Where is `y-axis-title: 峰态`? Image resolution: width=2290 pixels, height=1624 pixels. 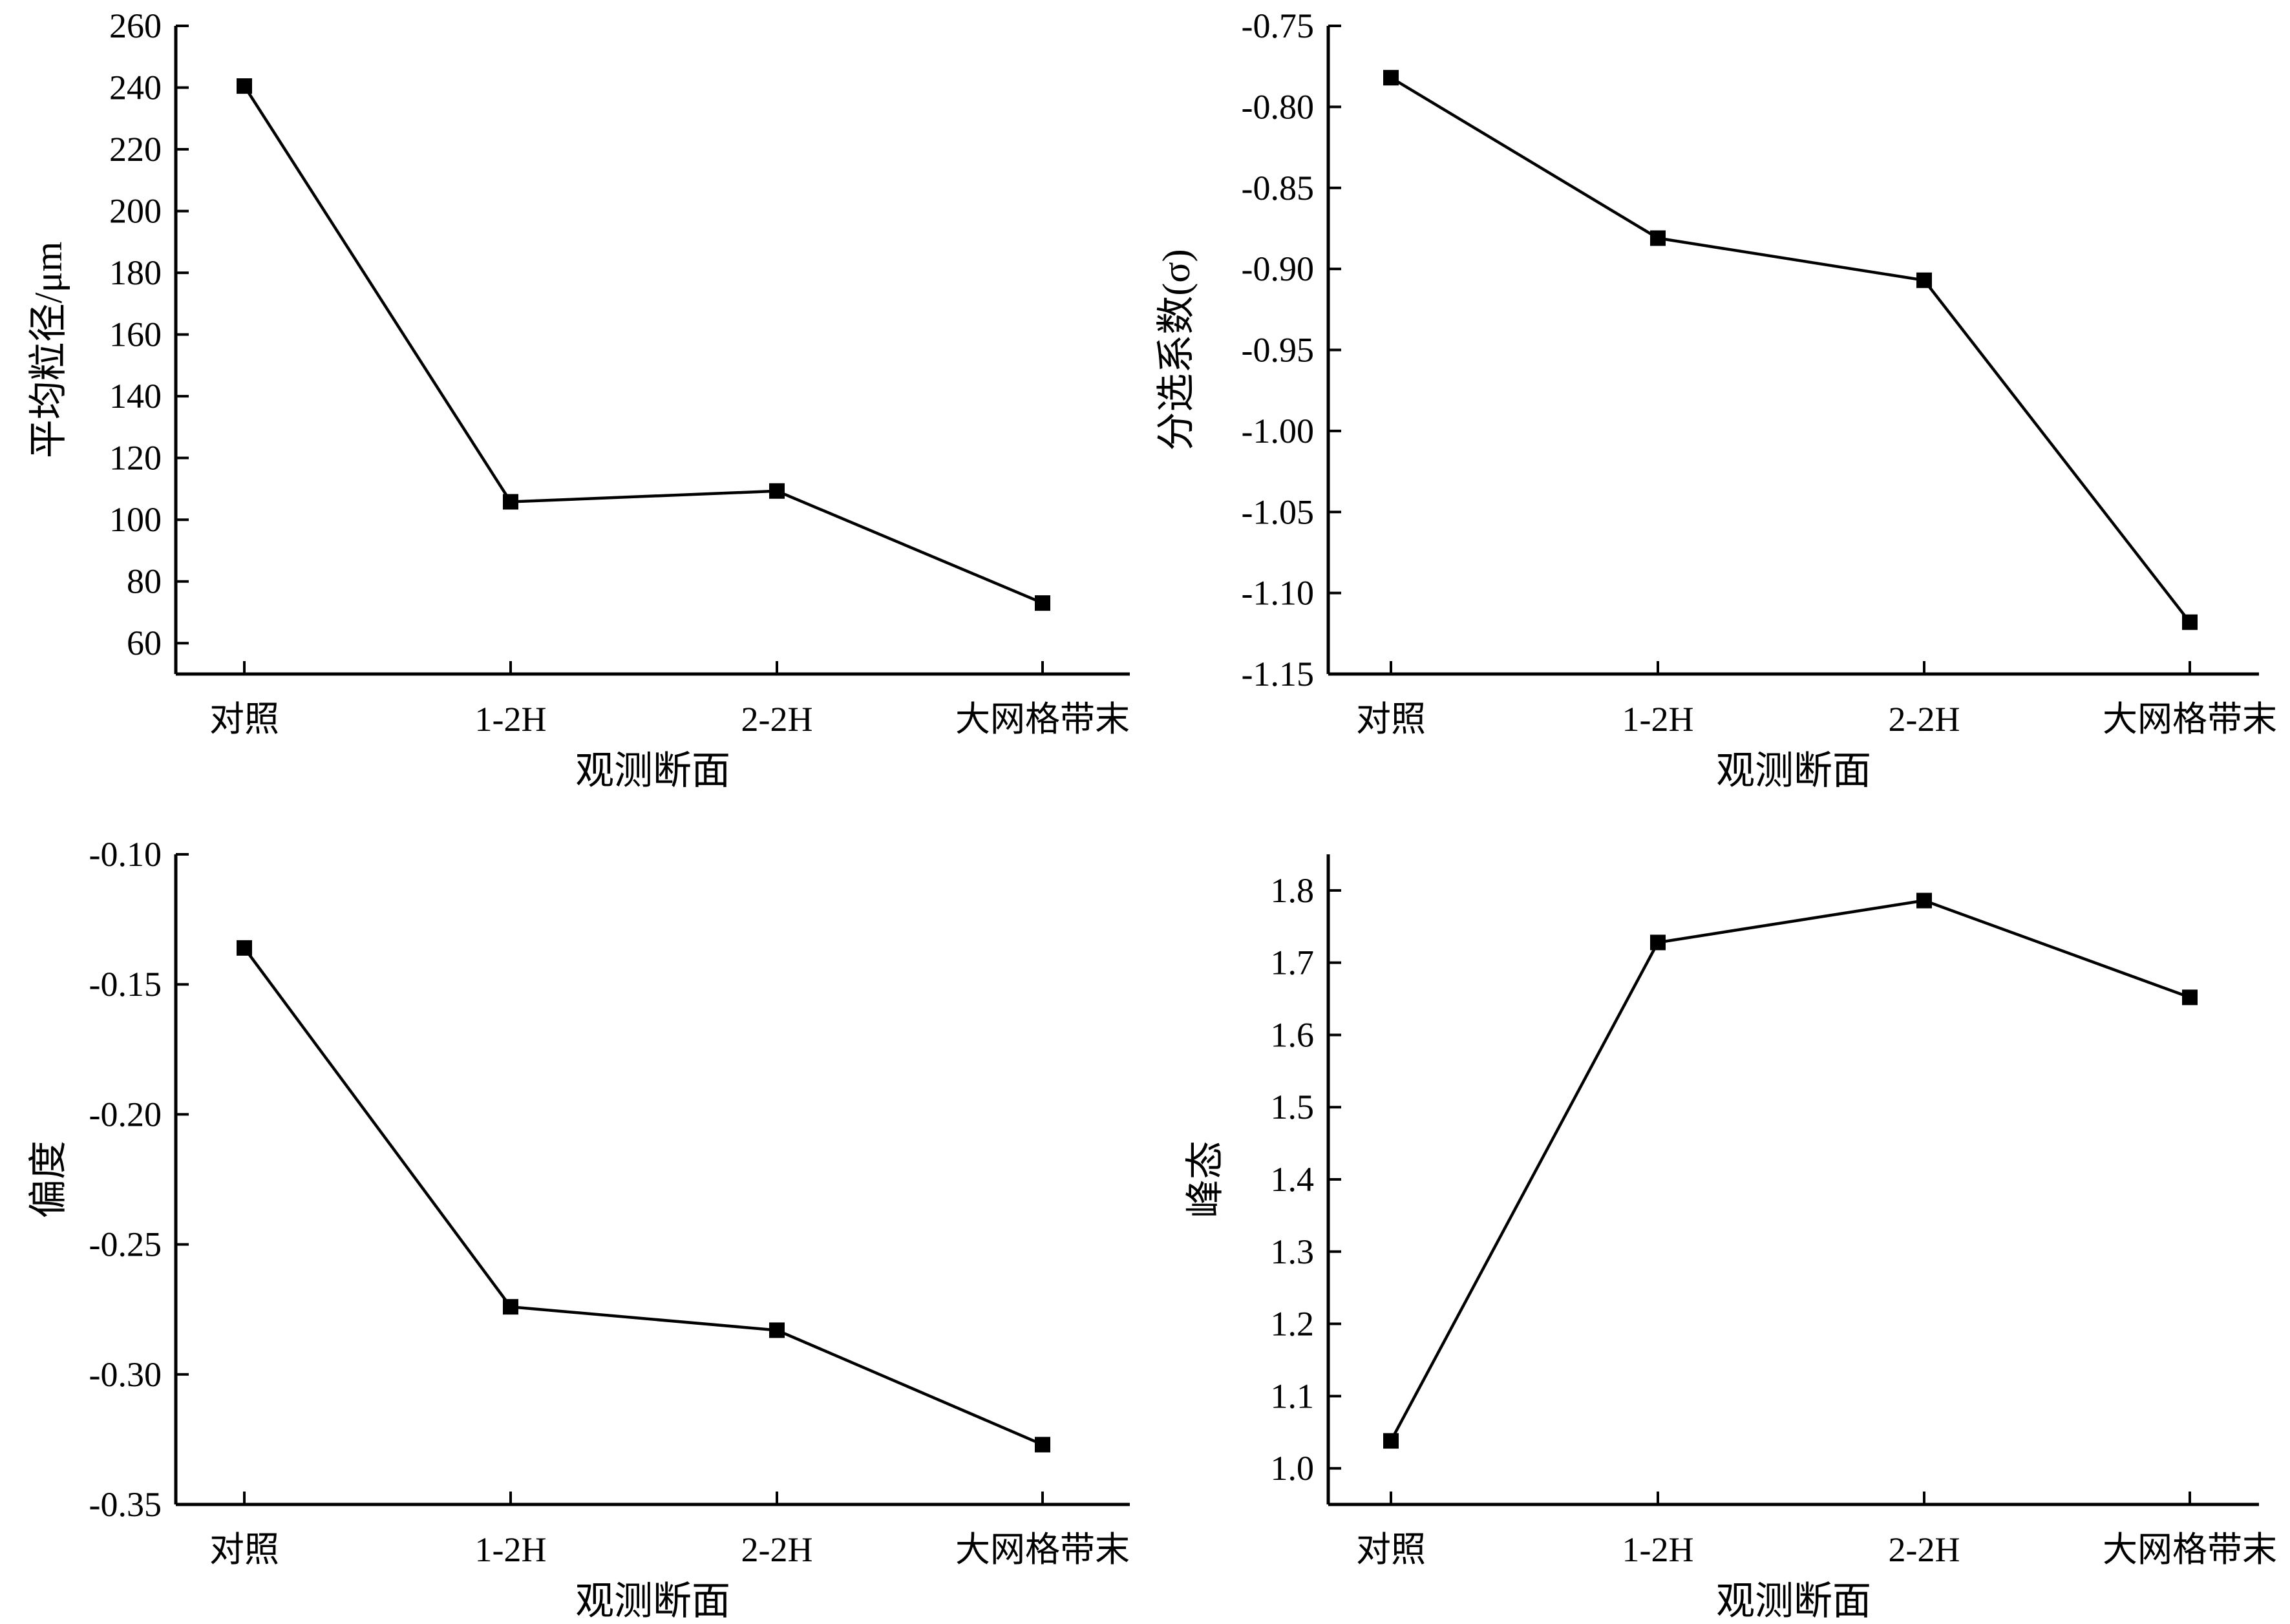
y-axis-title: 峰态 is located at coordinates (1205, 1179).